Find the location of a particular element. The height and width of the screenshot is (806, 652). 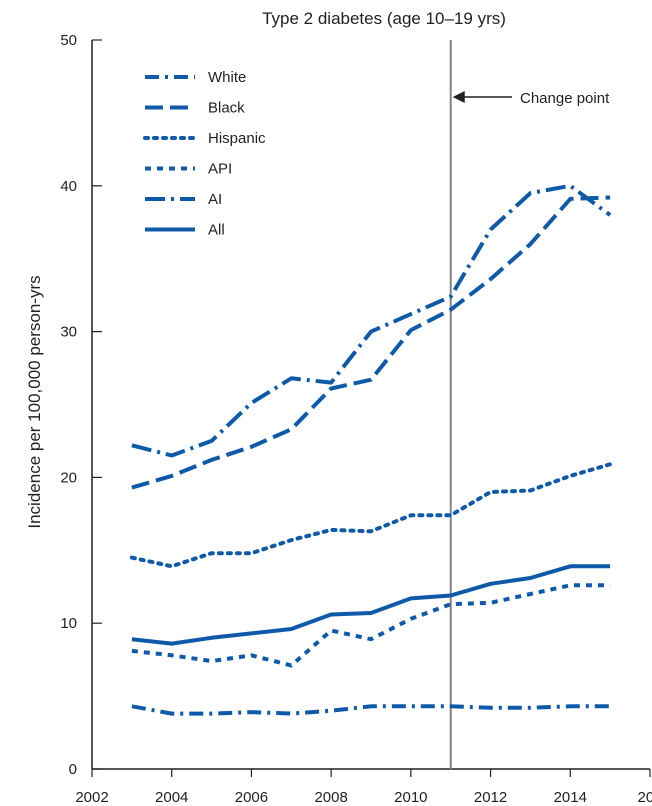

x-tick-label: 2006 is located at coordinates (251, 797).